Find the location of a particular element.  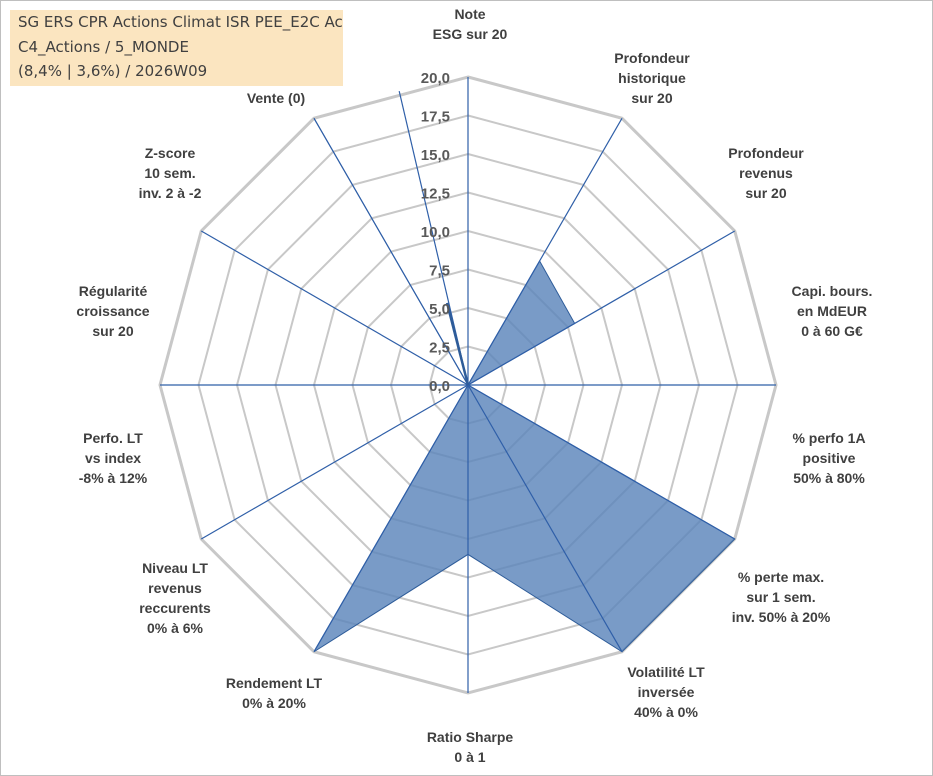

axis-label-8-line-1: 0% à 20% is located at coordinates (274, 703).